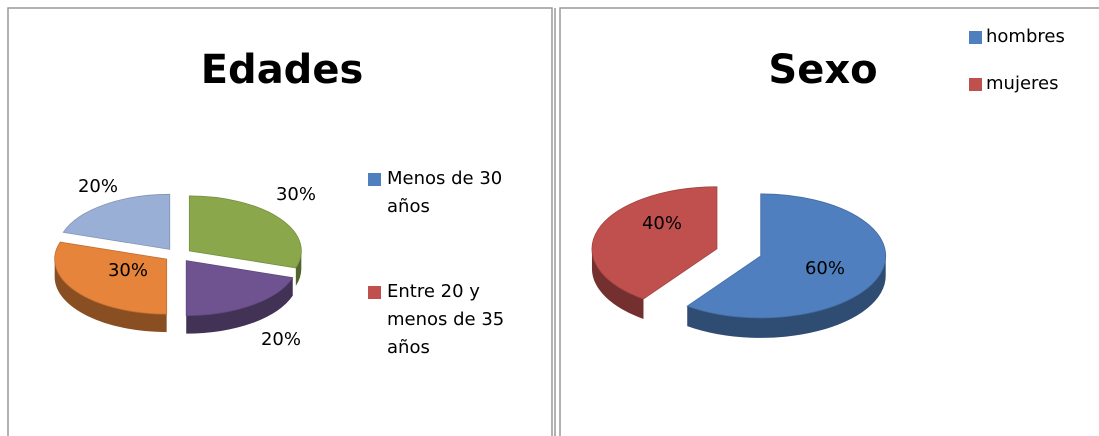  I want to click on legend-label: Entre 20 y menos de 35 años, so click(446, 319).